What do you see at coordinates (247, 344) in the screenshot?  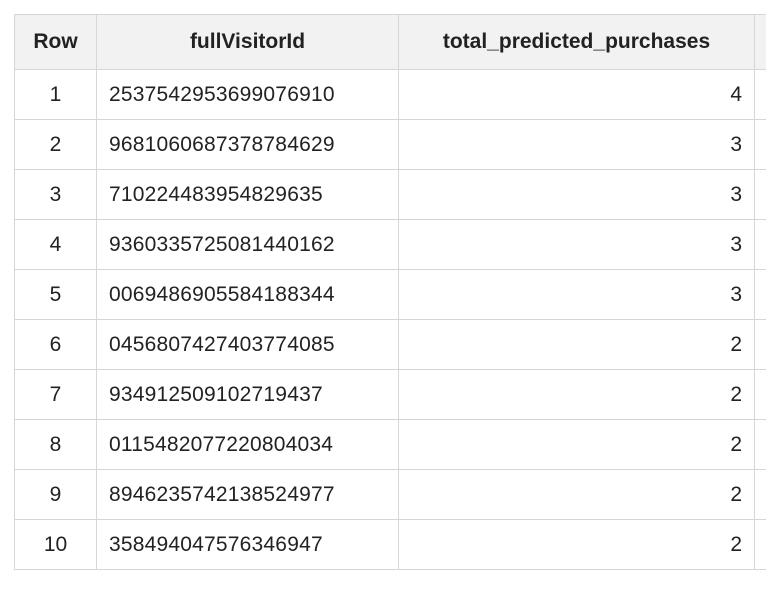 I see `full-visitor-id: 0456807427403774085` at bounding box center [247, 344].